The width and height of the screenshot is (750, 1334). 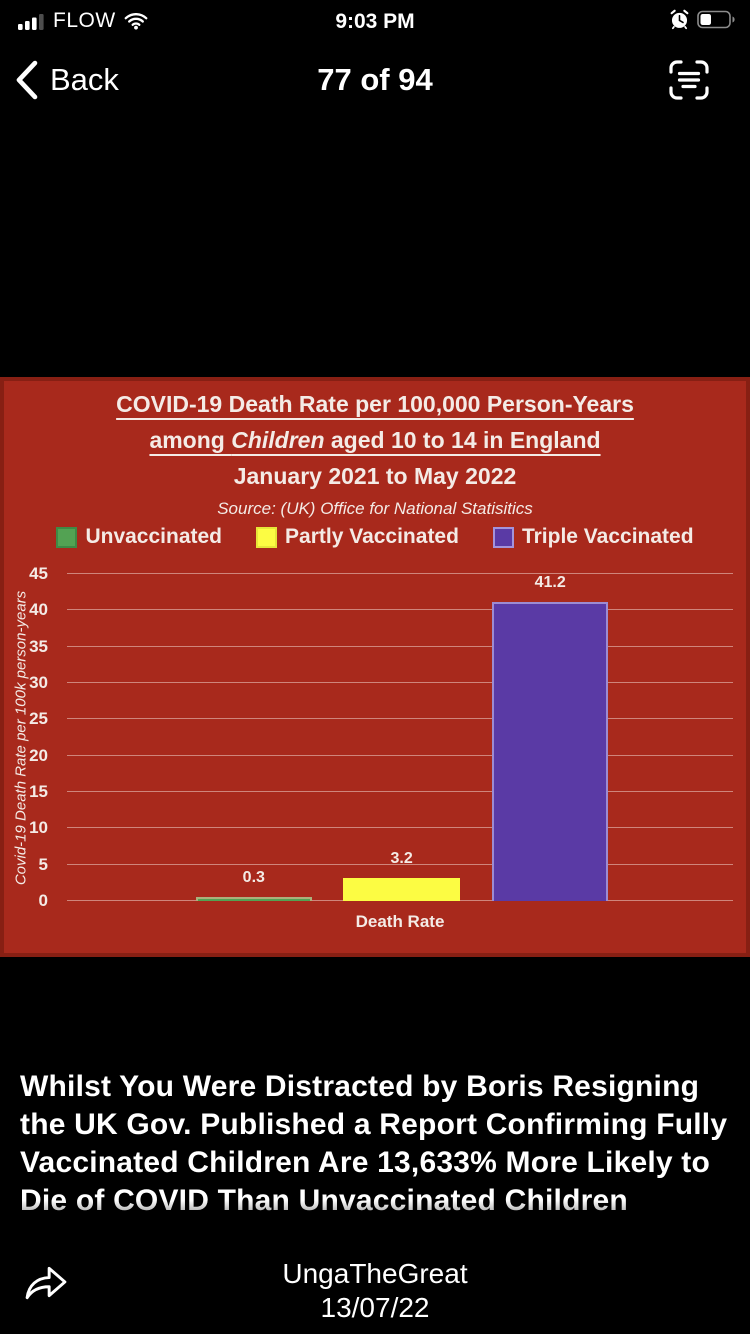 What do you see at coordinates (136, 21) in the screenshot?
I see `wifi-icon` at bounding box center [136, 21].